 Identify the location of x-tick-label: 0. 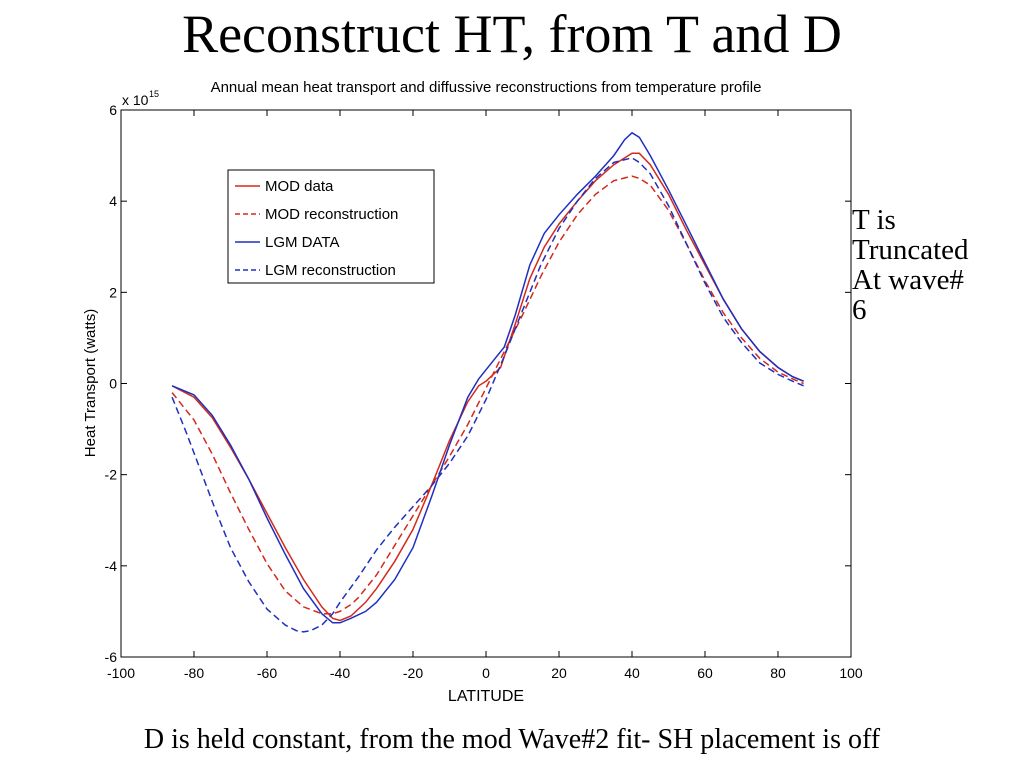
(486, 673).